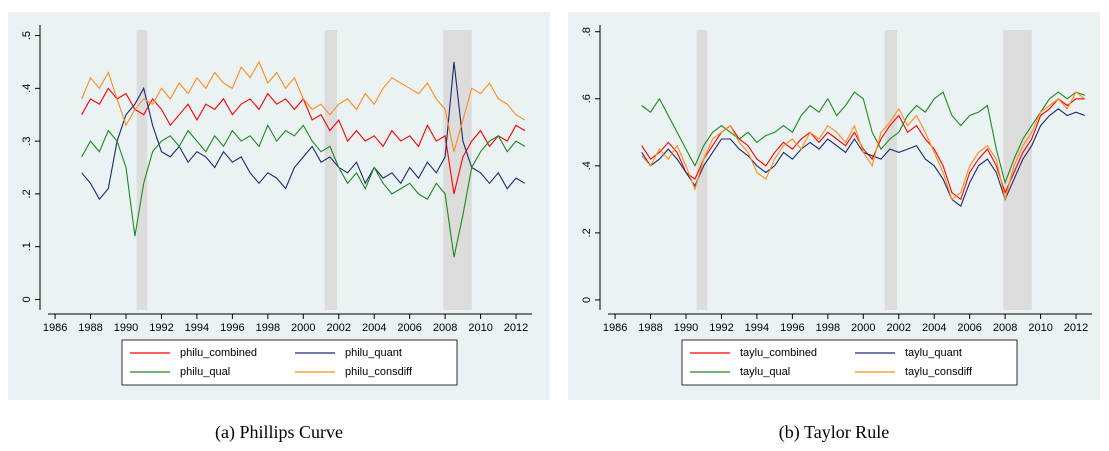  I want to click on legend-label: philu_consdiff, so click(379, 372).